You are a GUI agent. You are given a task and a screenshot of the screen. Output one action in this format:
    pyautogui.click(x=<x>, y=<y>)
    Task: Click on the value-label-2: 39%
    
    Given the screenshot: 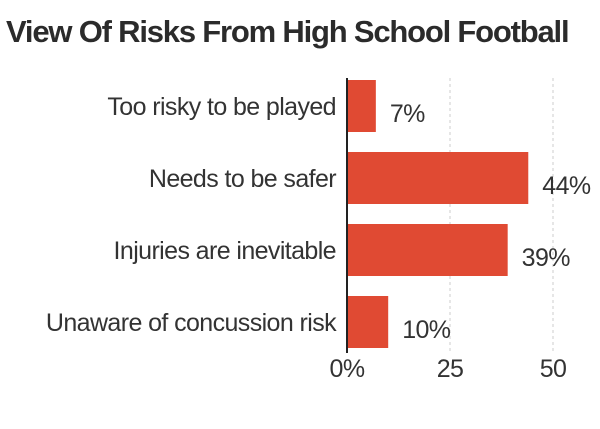 What is the action you would take?
    pyautogui.click(x=546, y=258)
    